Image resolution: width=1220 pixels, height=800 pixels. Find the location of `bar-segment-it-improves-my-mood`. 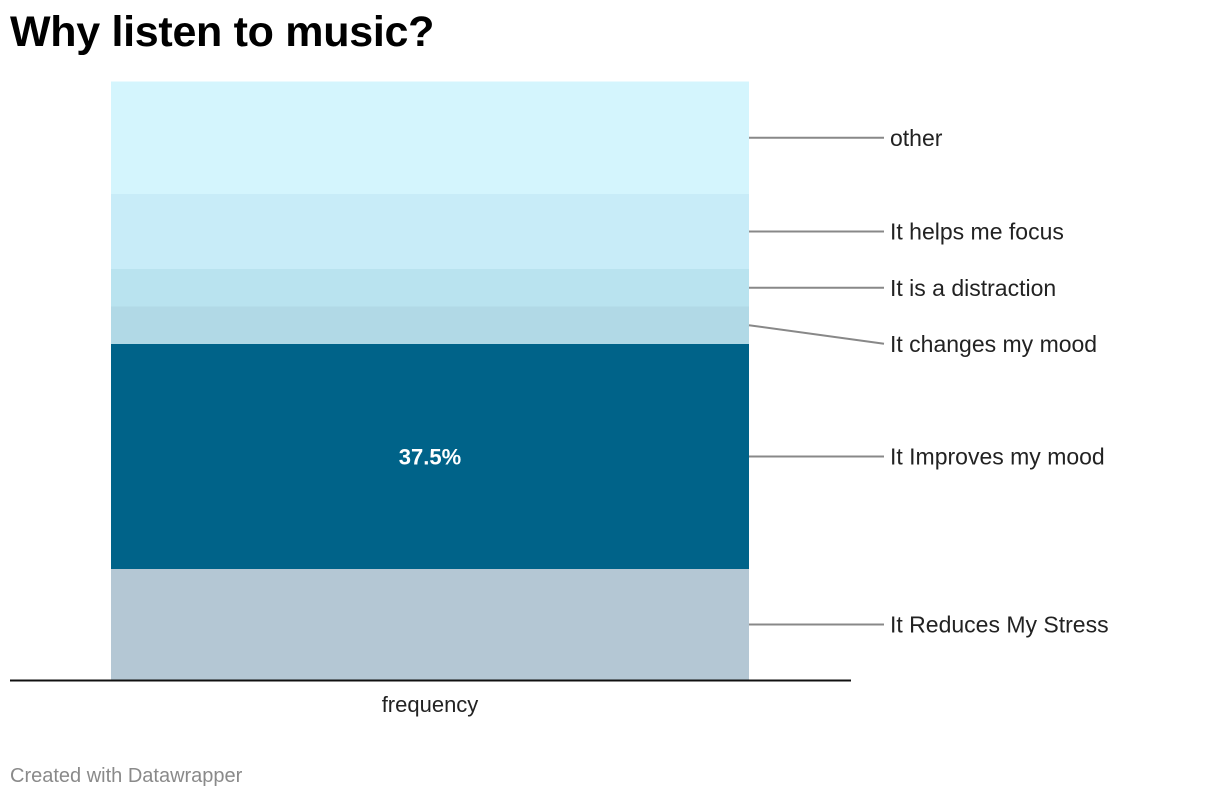

bar-segment-it-improves-my-mood is located at coordinates (430, 456).